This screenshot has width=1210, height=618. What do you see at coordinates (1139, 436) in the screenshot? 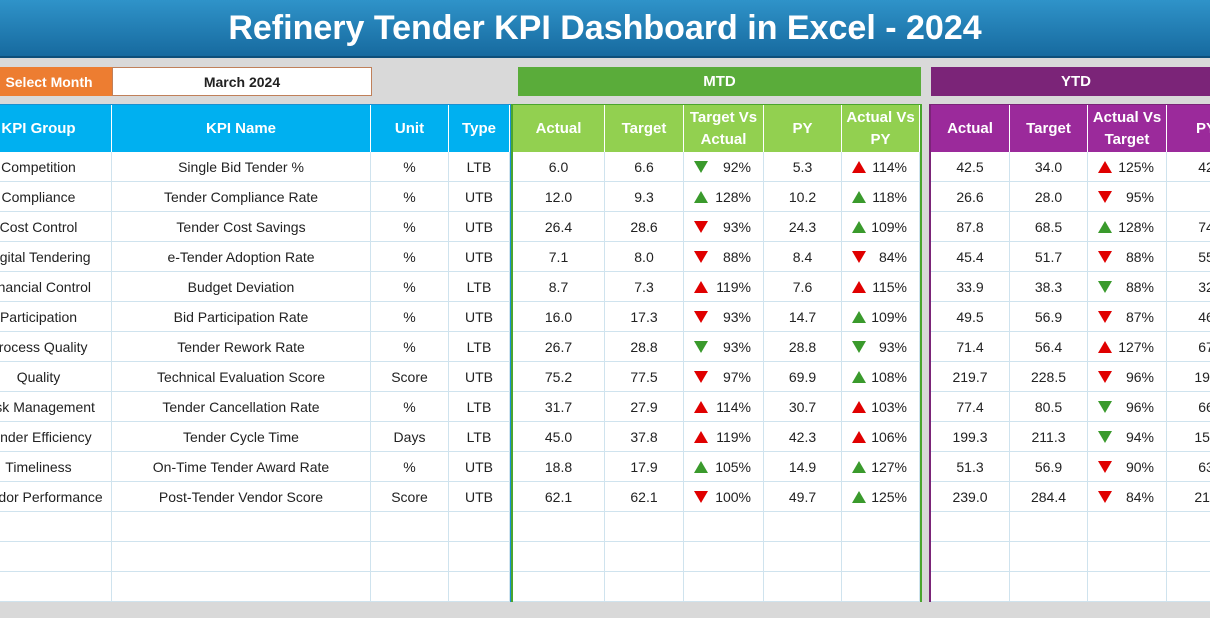
I see `percent-text: 94%` at bounding box center [1139, 436].